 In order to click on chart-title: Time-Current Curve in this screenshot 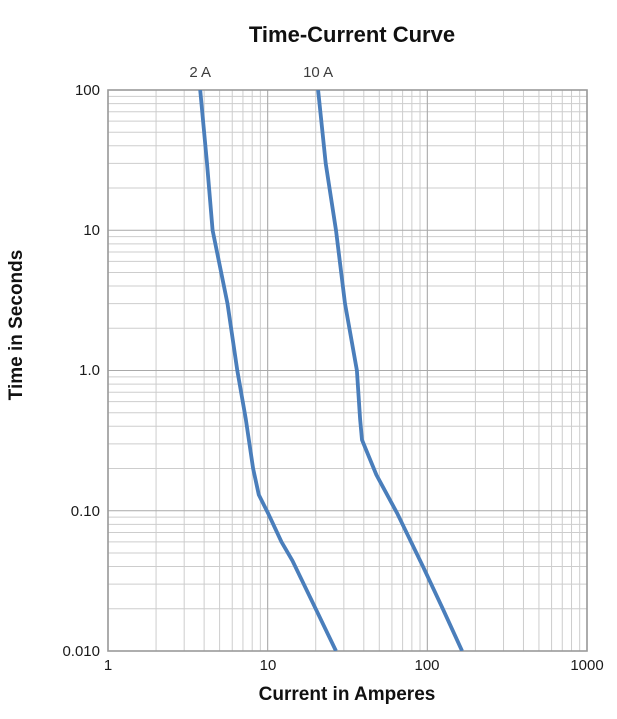, I will do `click(352, 34)`.